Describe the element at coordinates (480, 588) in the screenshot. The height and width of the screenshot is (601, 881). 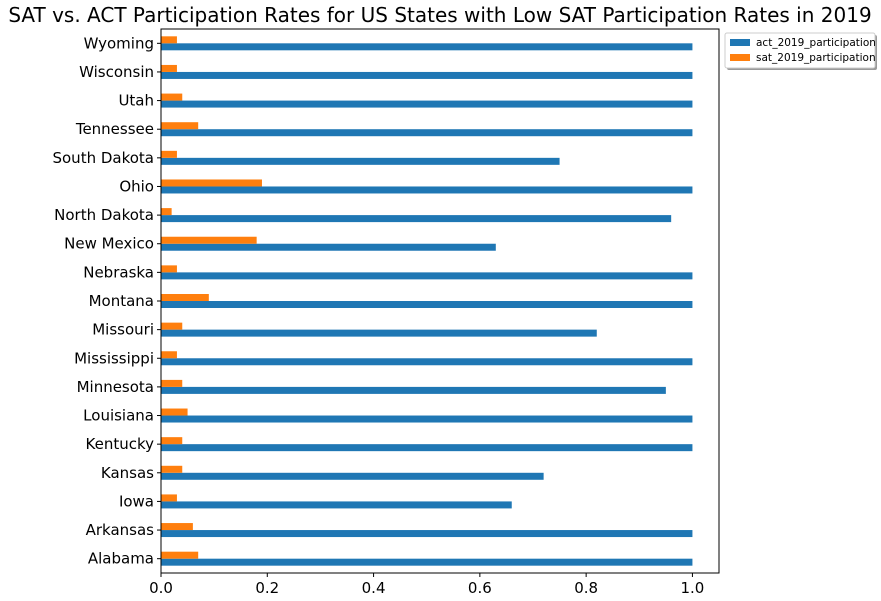
I see `x-tick-label: 0.6` at that location.